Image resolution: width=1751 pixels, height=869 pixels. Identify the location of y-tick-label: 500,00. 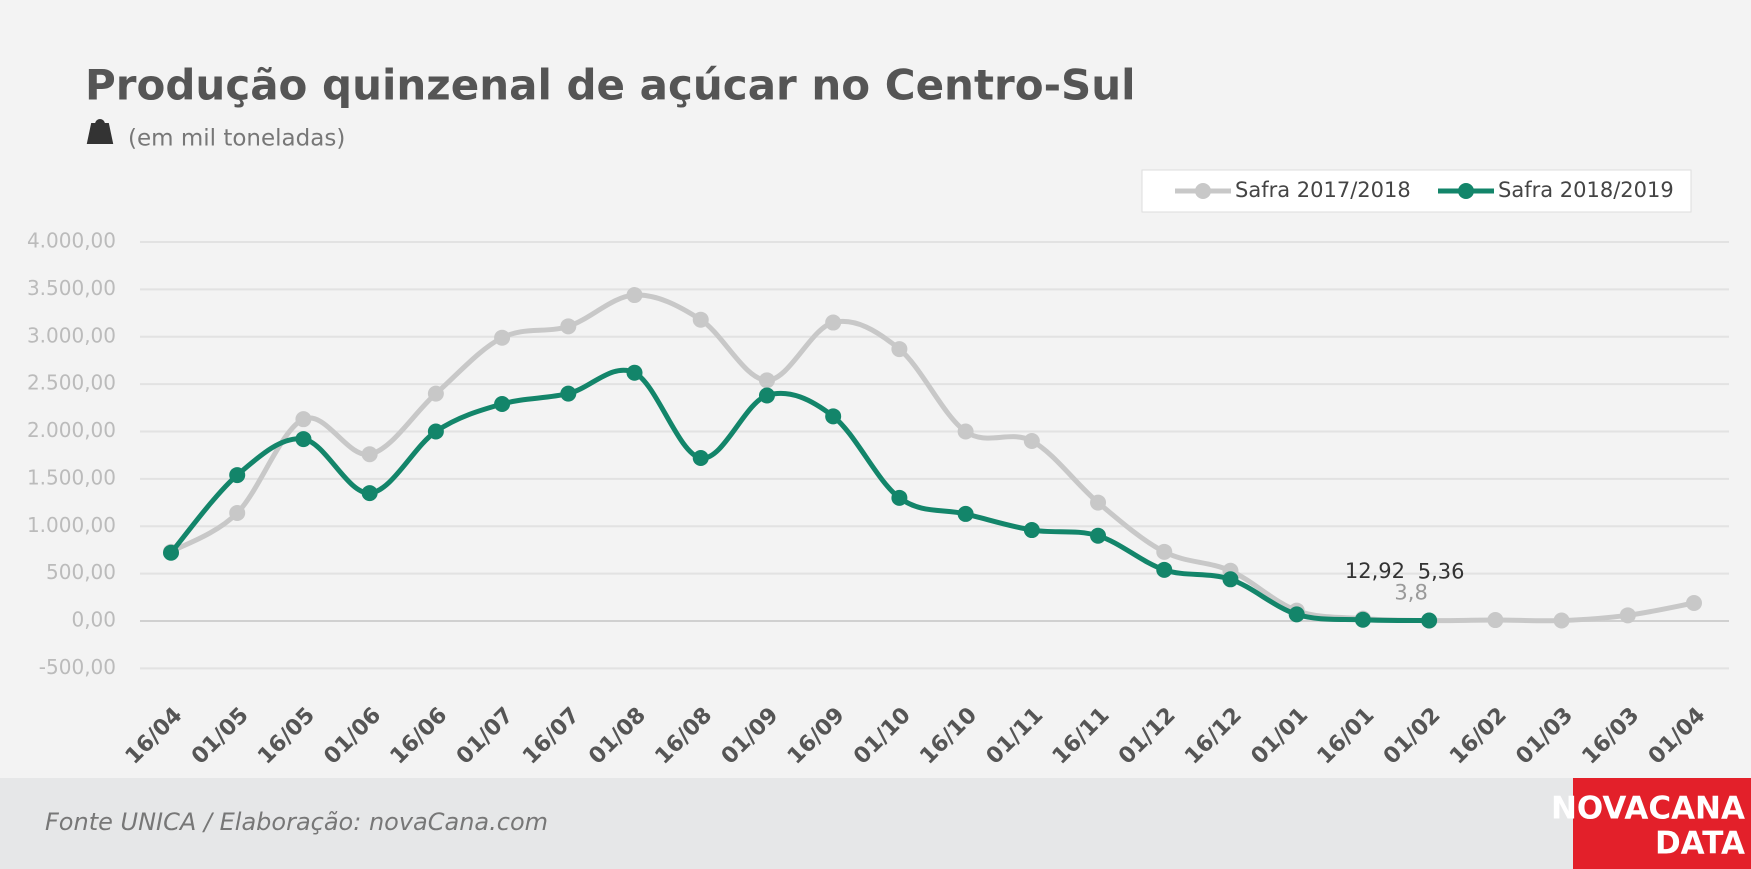
(81, 572).